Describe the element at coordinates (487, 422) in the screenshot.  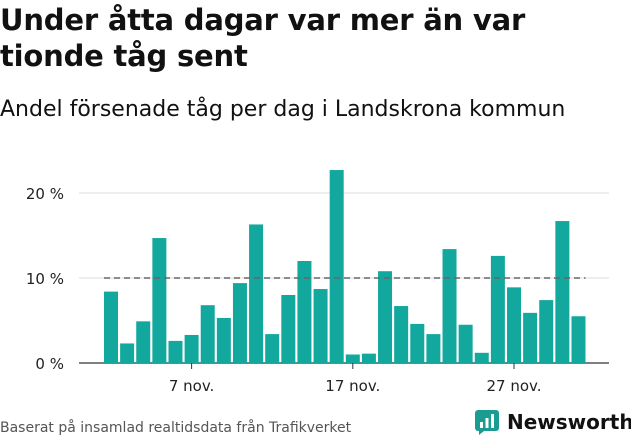
I see `newsworthy-logo-icon` at that location.